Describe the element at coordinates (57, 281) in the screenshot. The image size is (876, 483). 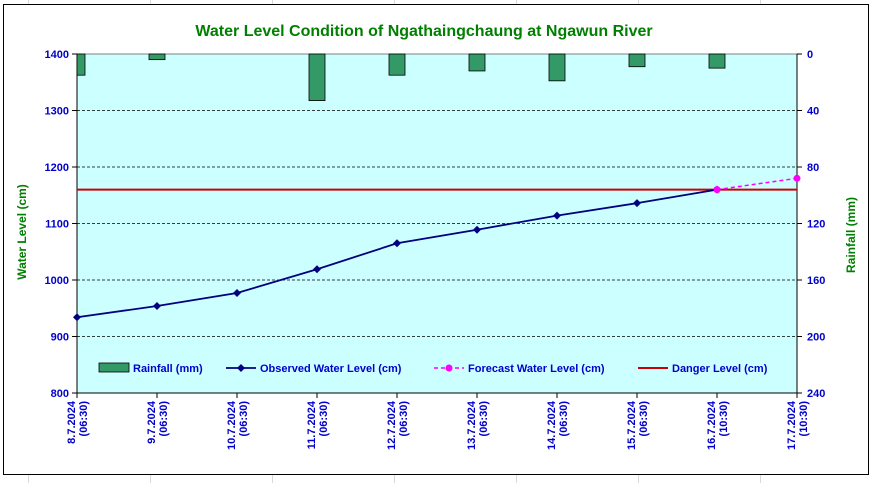
I see `left-tick-label: 1000` at that location.